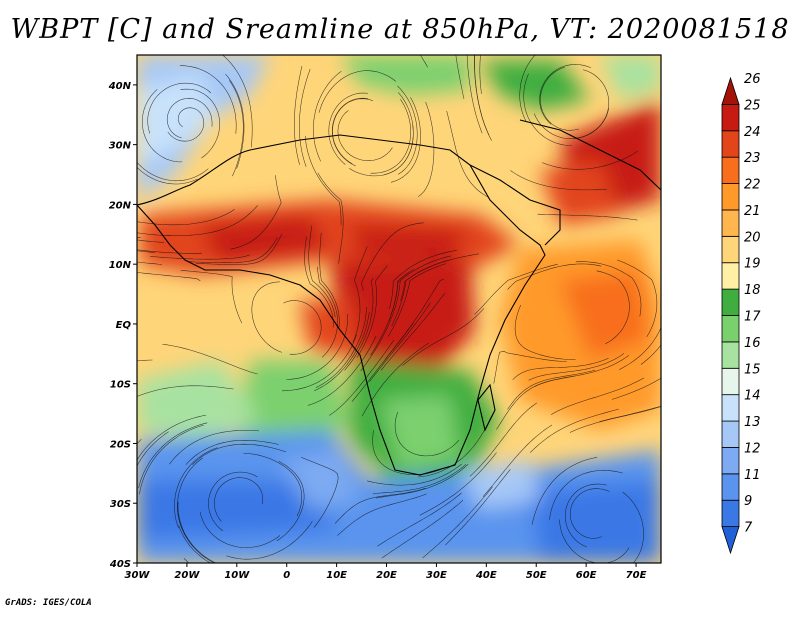 The width and height of the screenshot is (800, 618). What do you see at coordinates (486, 575) in the screenshot?
I see `lon-tick-label: 40E` at bounding box center [486, 575].